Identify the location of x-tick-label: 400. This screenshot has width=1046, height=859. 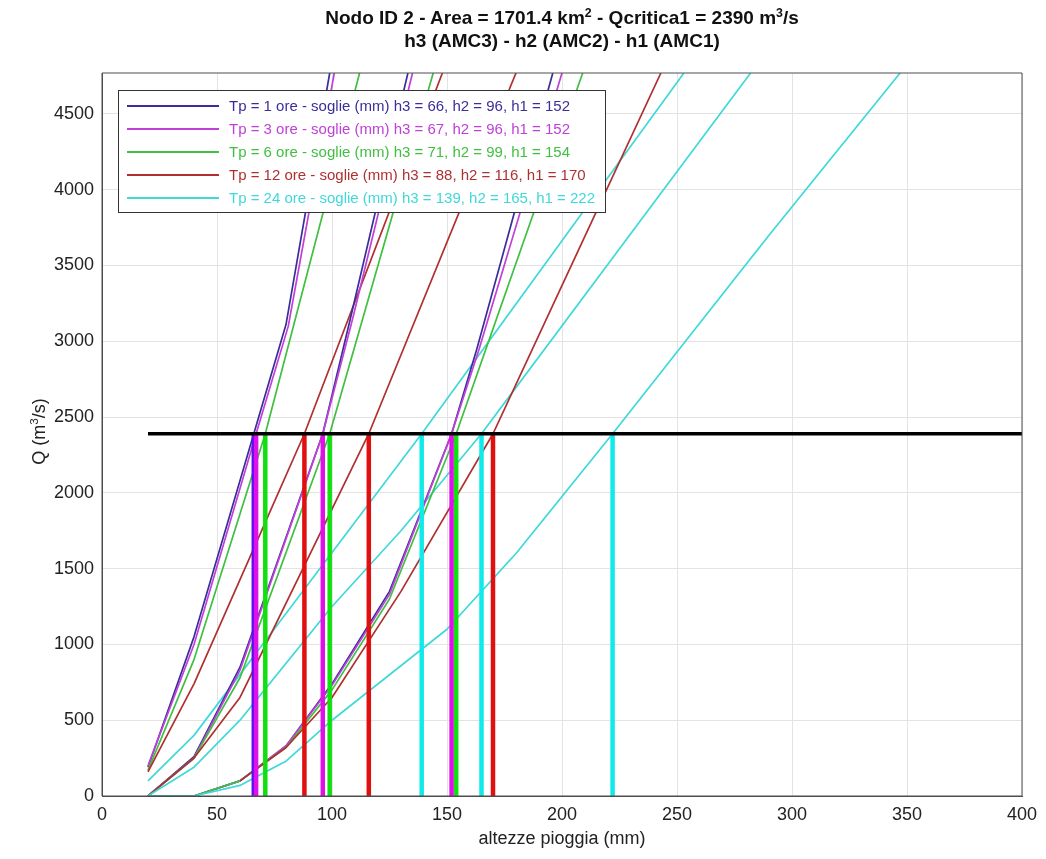
(1022, 813).